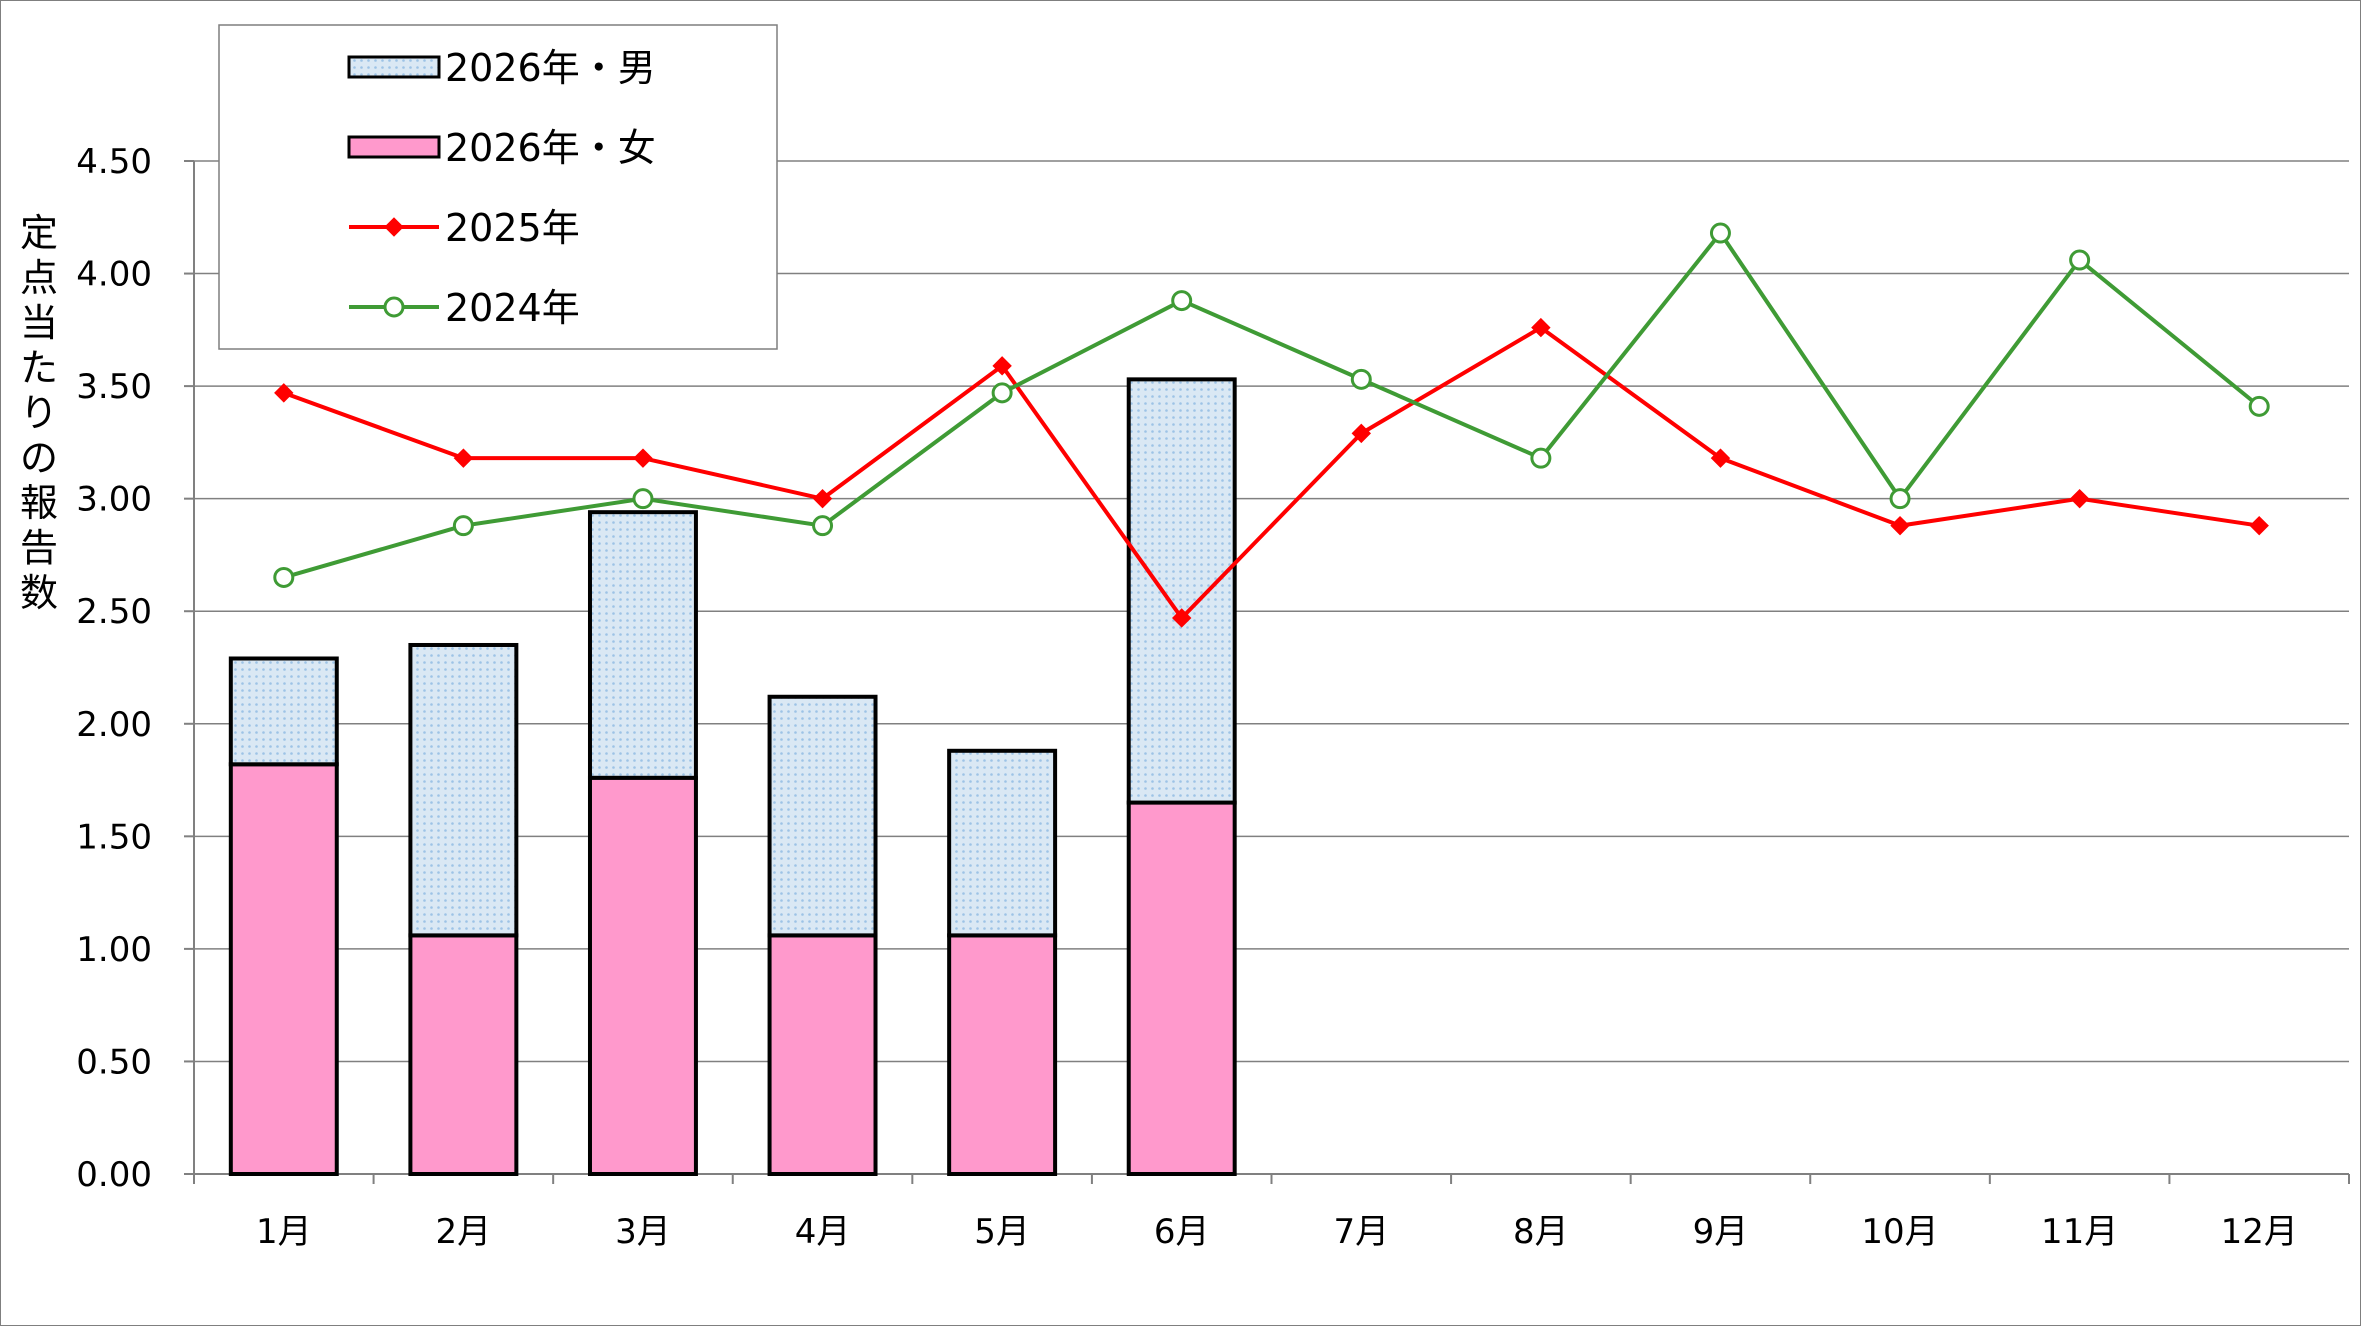  I want to click on y-tick-label: 0.00, so click(114, 1175).